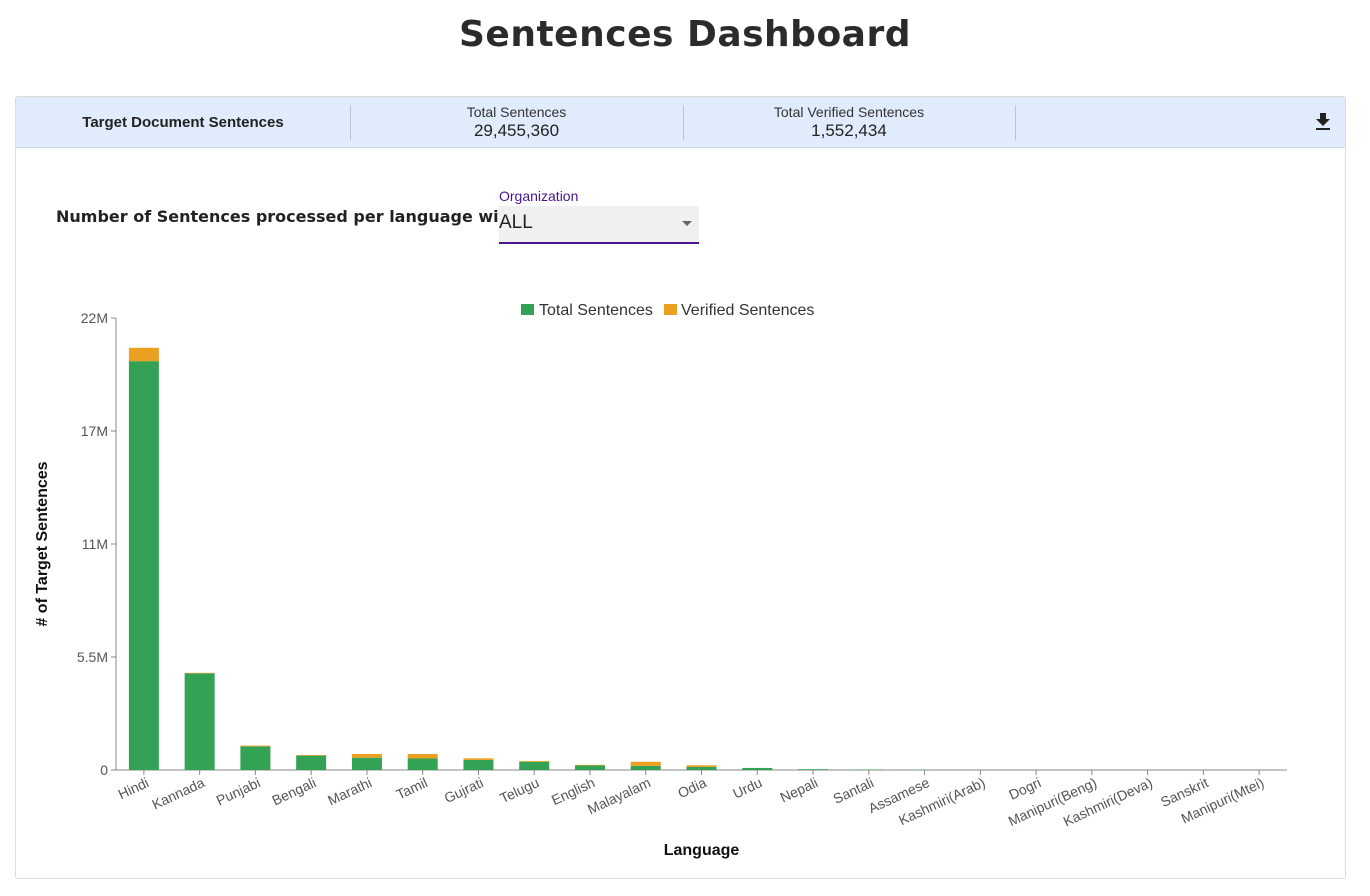 The width and height of the screenshot is (1370, 896). Describe the element at coordinates (293, 791) in the screenshot. I see `x-tick-label: Bengali` at that location.